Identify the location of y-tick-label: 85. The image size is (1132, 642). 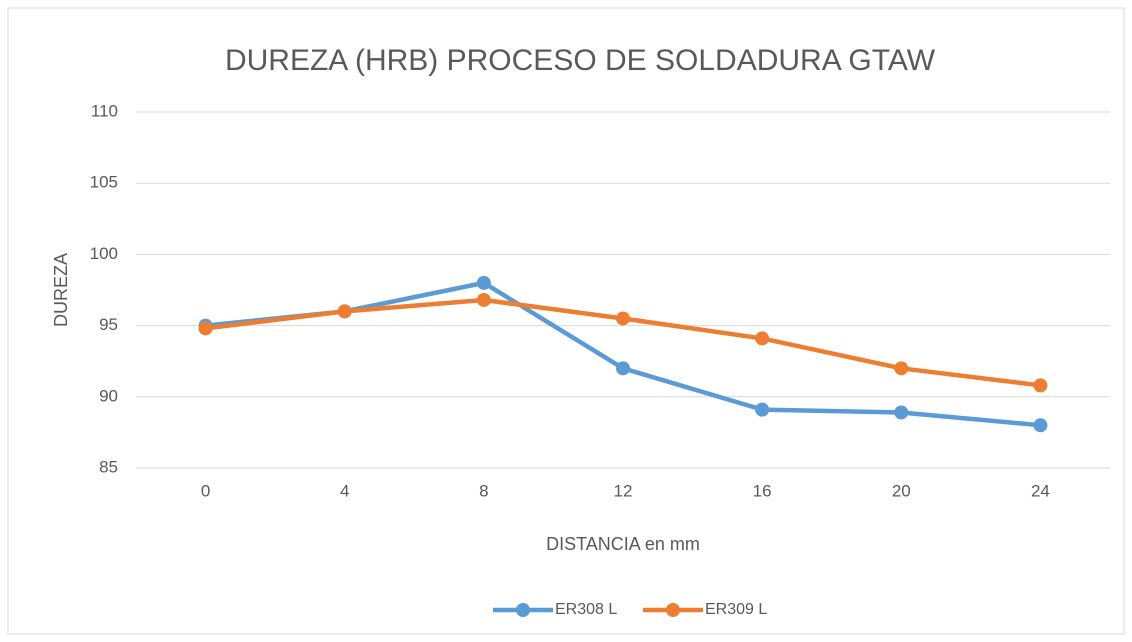
(108, 466).